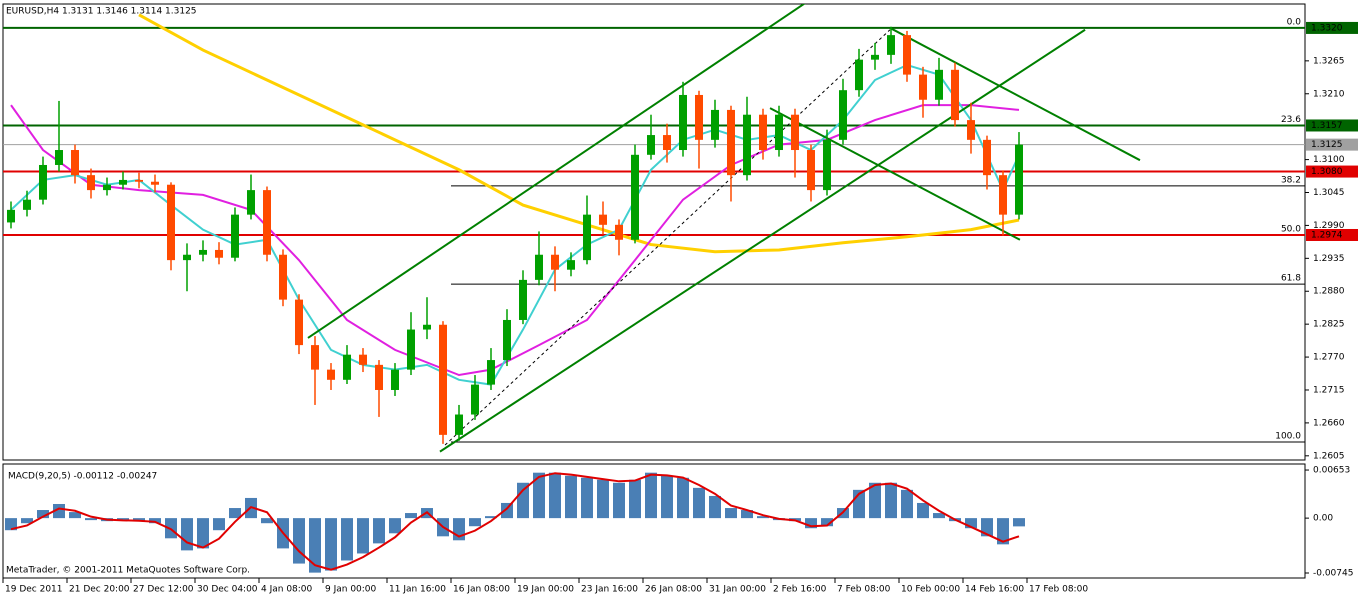 This screenshot has height=596, width=1360. Describe the element at coordinates (673, 590) in the screenshot. I see `x-tick-label: 26 Jan 08:00` at that location.